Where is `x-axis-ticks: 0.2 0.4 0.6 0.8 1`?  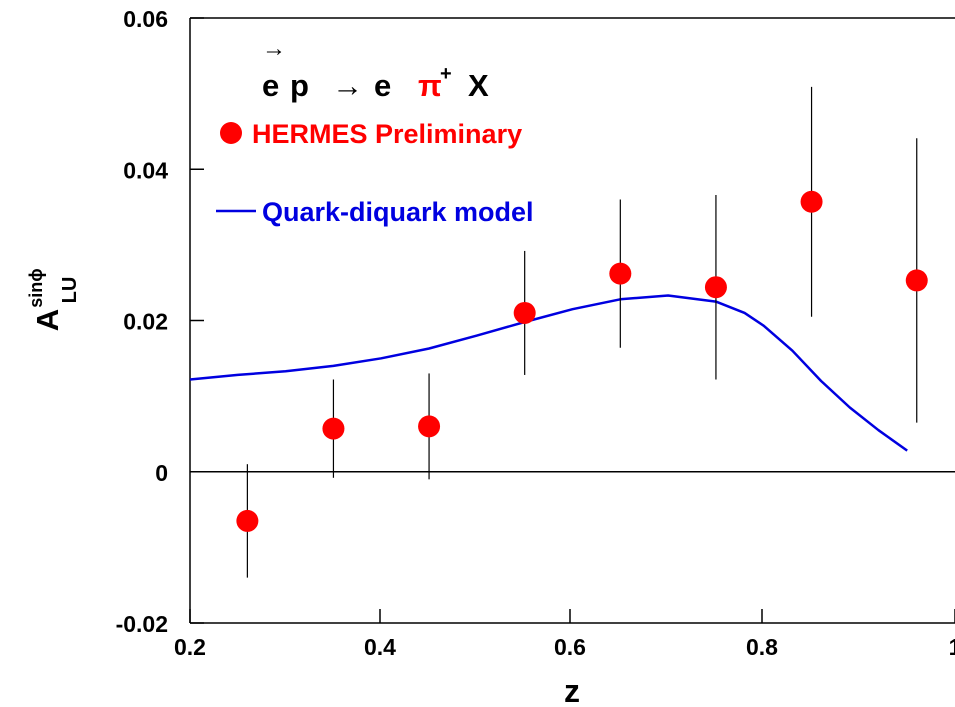 x-axis-ticks: 0.2 0.4 0.6 0.8 1 is located at coordinates (564, 634).